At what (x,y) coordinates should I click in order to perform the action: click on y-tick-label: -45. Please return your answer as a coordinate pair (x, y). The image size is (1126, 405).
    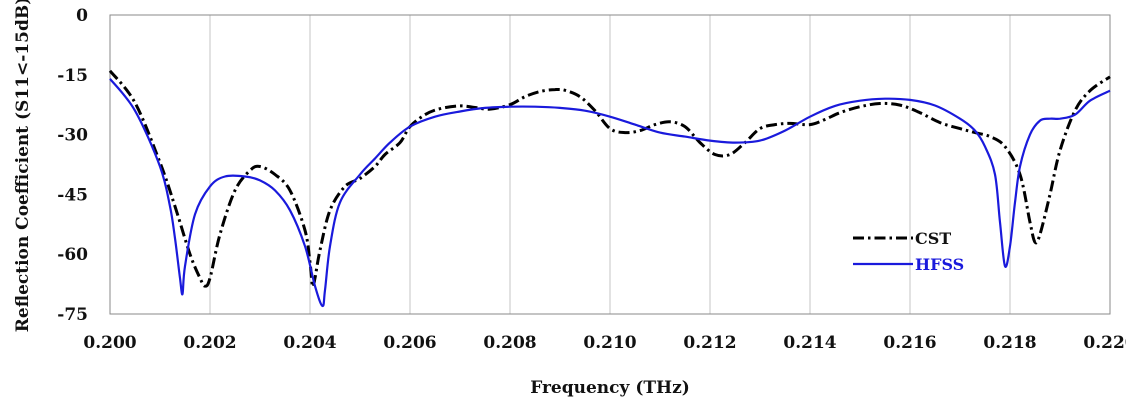
    Looking at the image, I should click on (72, 195).